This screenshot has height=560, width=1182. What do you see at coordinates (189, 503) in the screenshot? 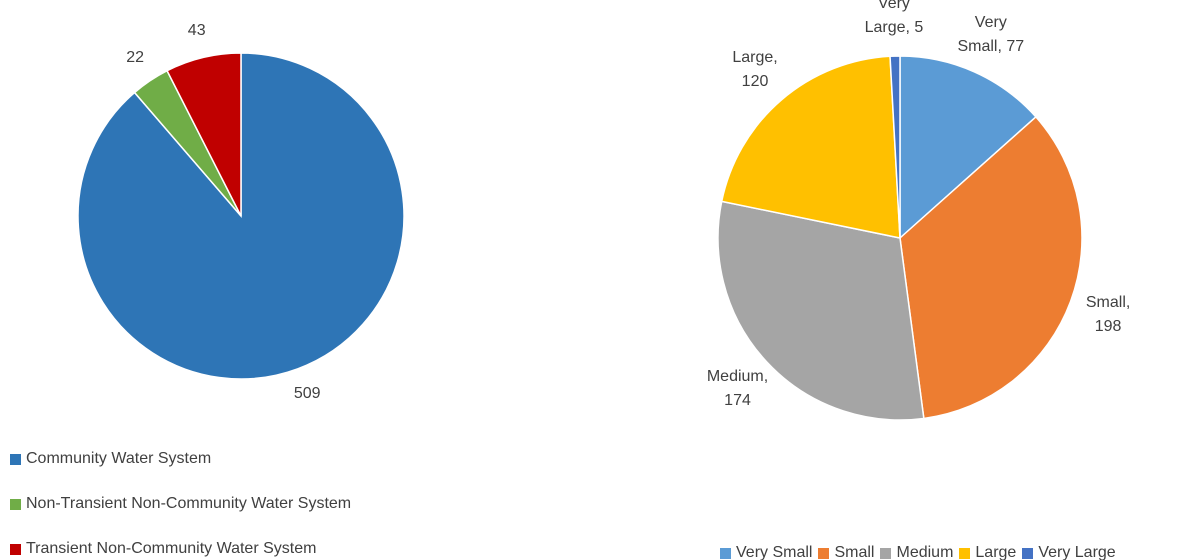
I see `legend-label: Non-Transient Non-Community Water System` at bounding box center [189, 503].